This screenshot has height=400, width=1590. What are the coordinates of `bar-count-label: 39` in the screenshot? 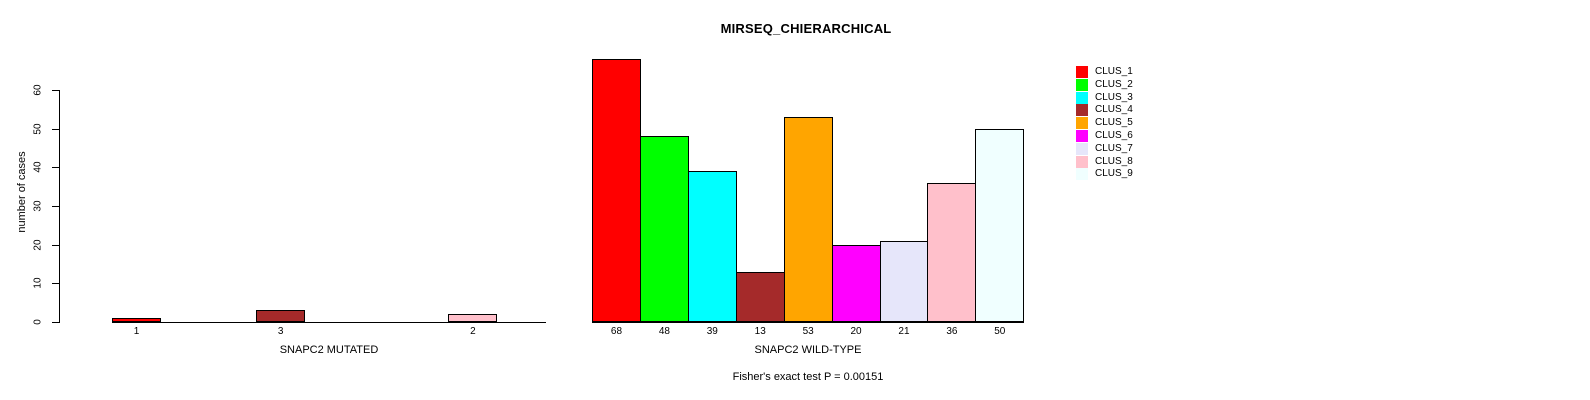 It's located at (712, 331).